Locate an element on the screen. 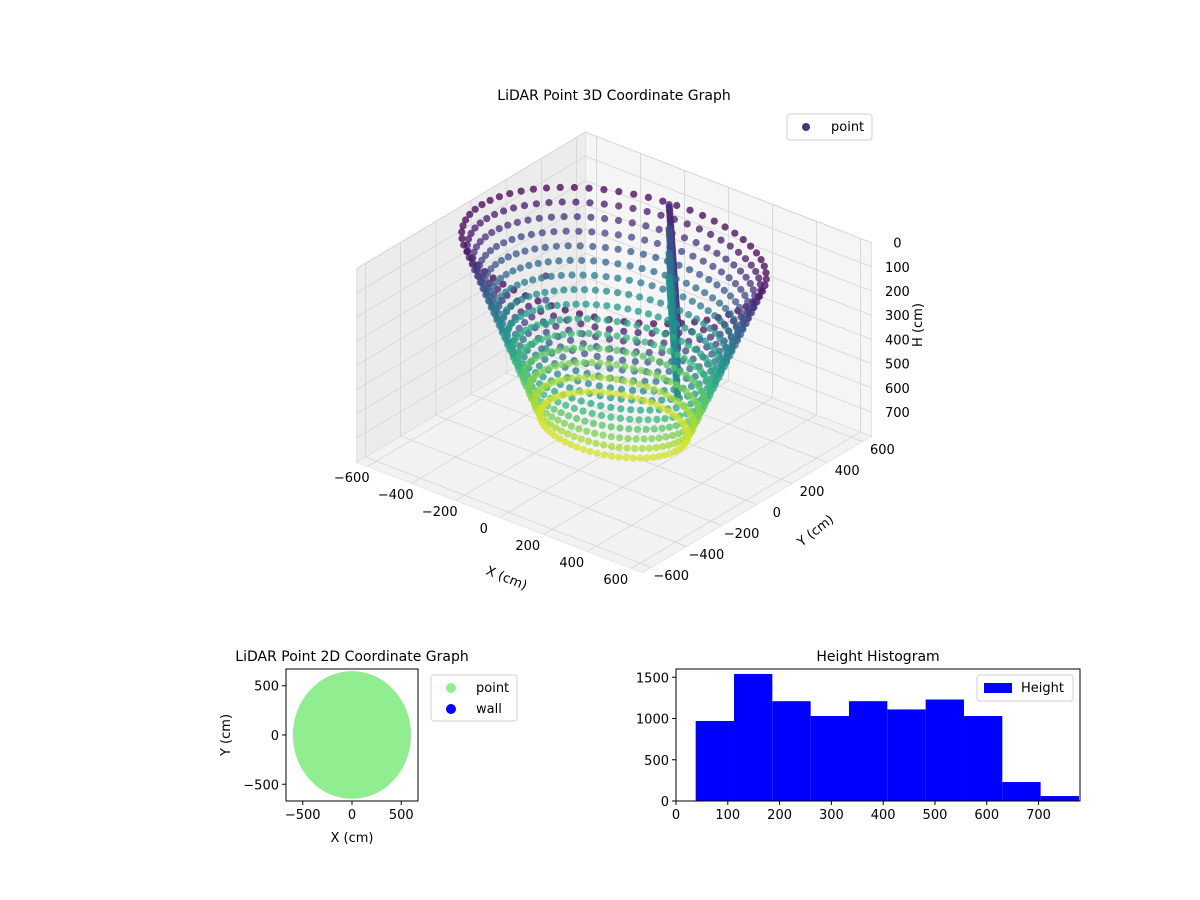 The height and width of the screenshot is (900, 1200). grid-line is located at coordinates (728, 284).